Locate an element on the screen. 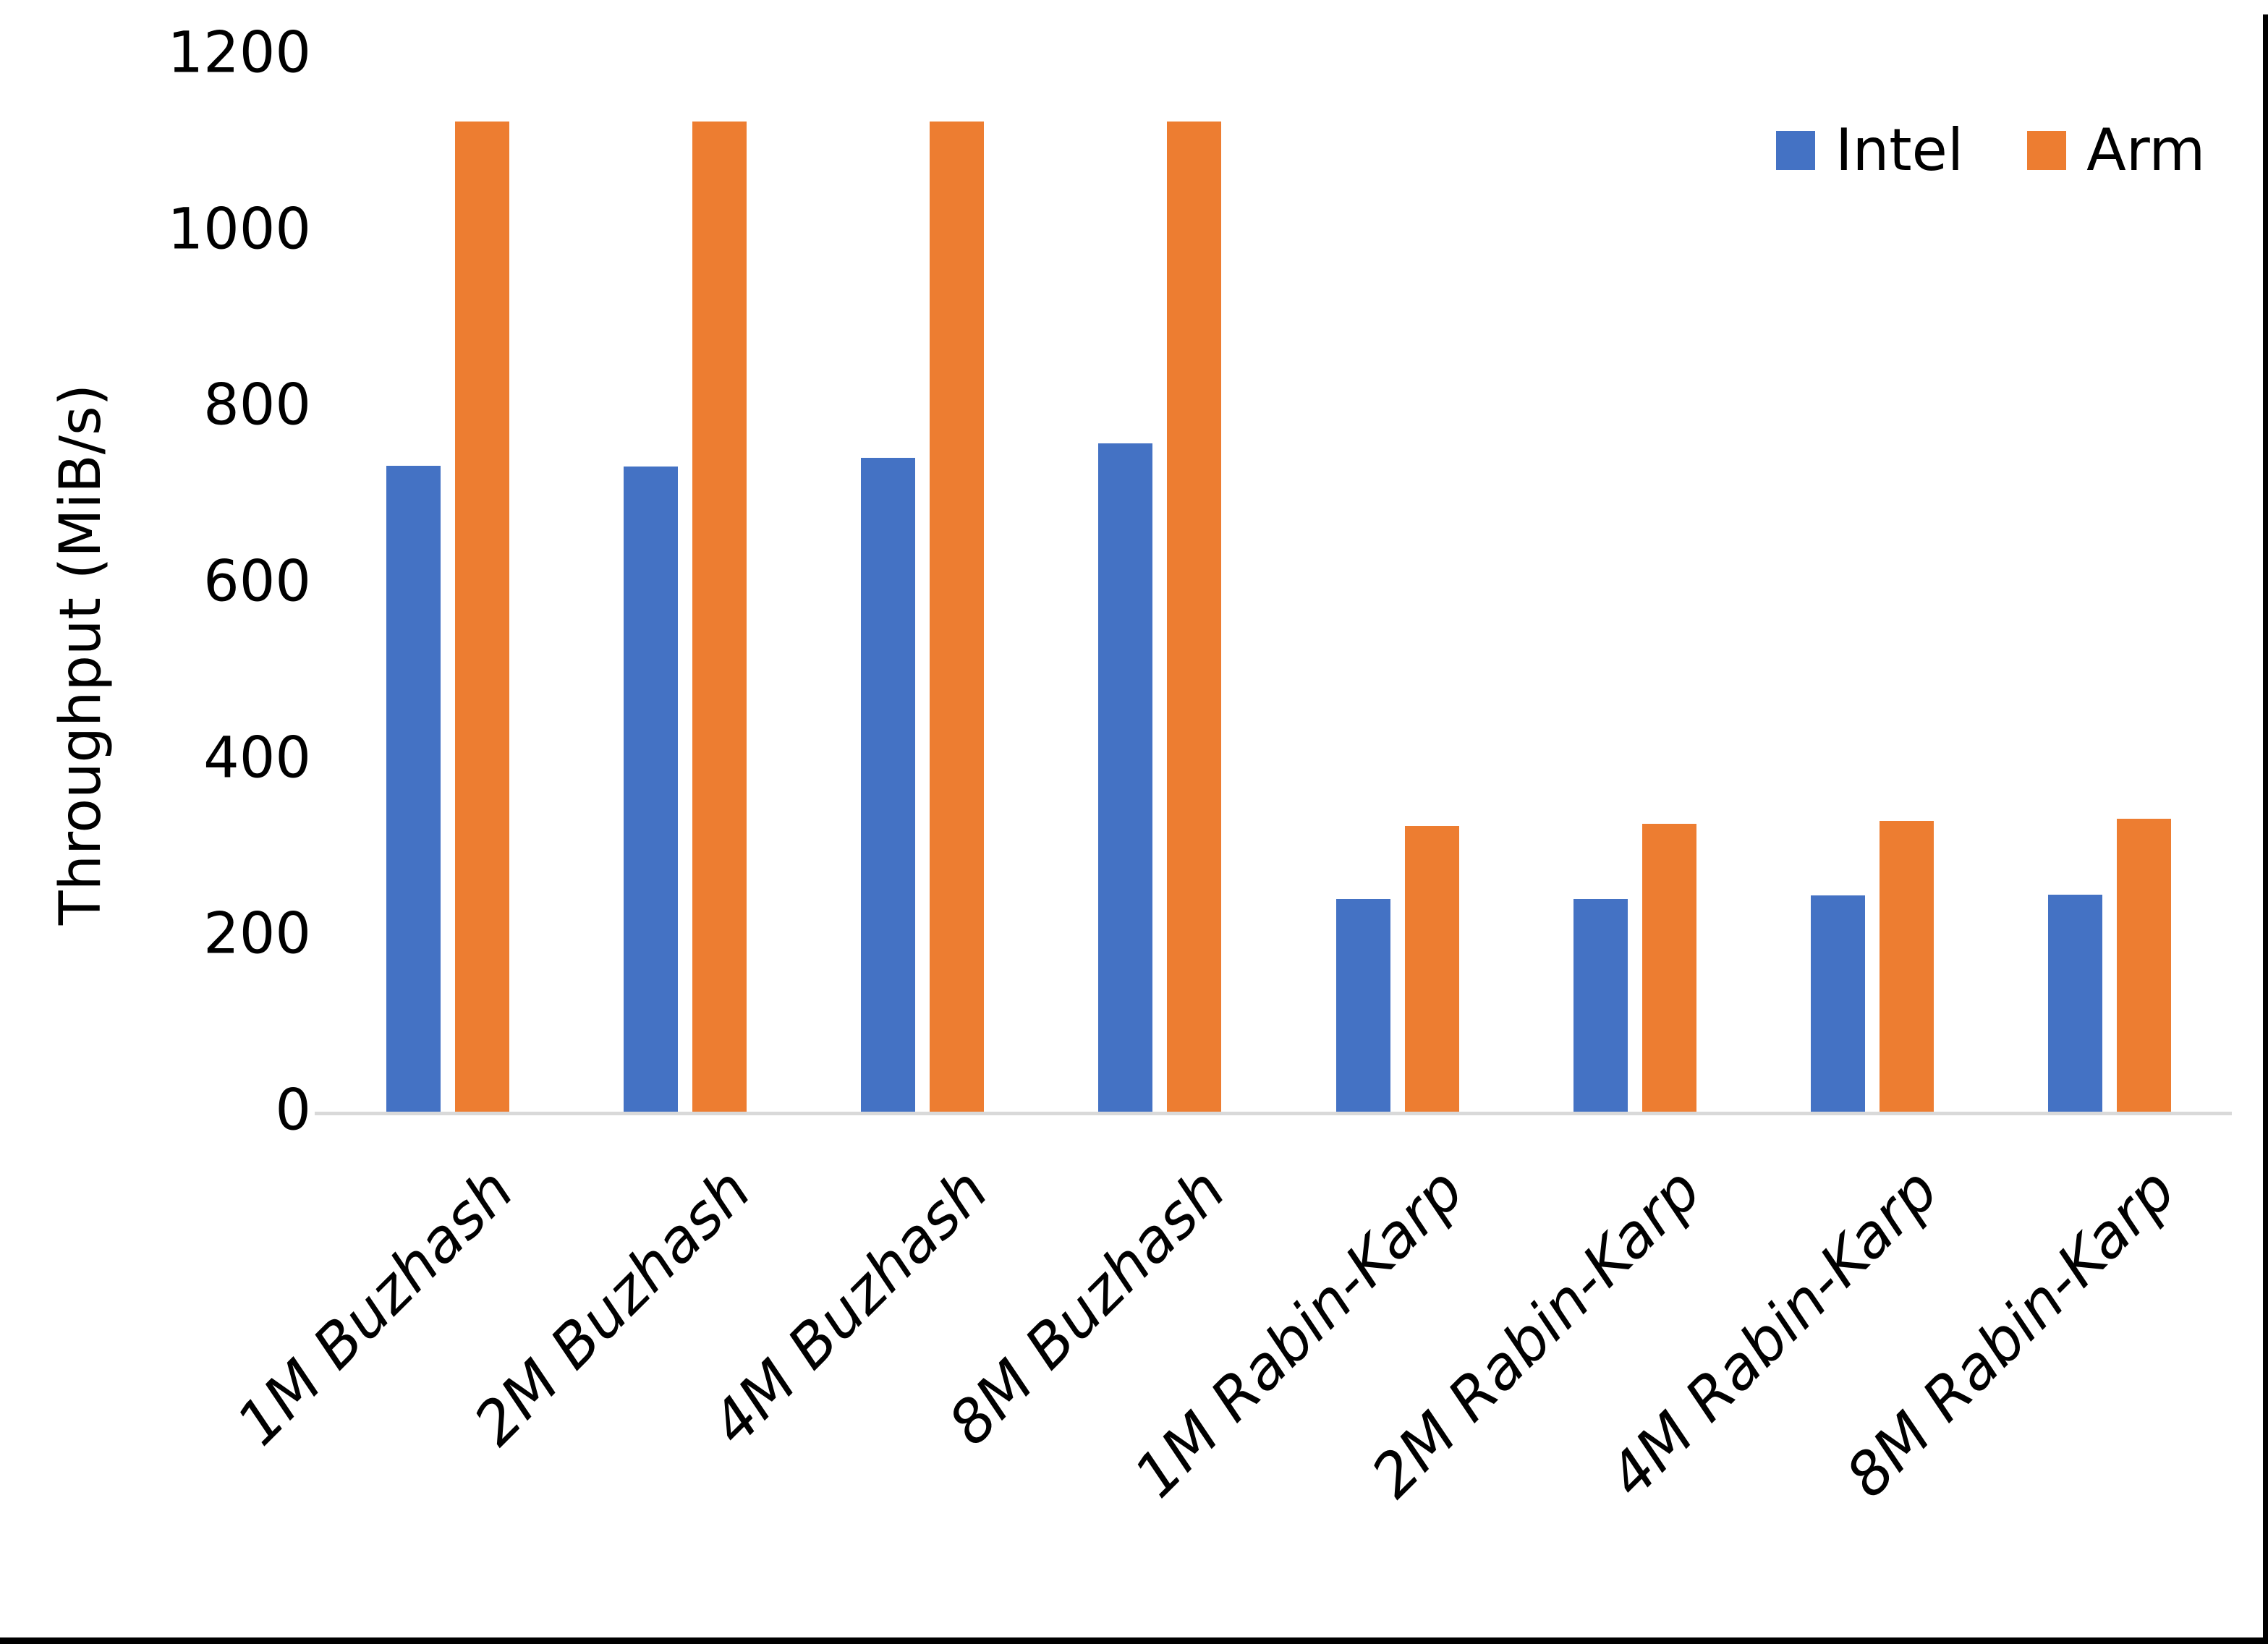 This screenshot has height=1644, width=2268. bar-group-4m-rabin-karp is located at coordinates (1872, 584).